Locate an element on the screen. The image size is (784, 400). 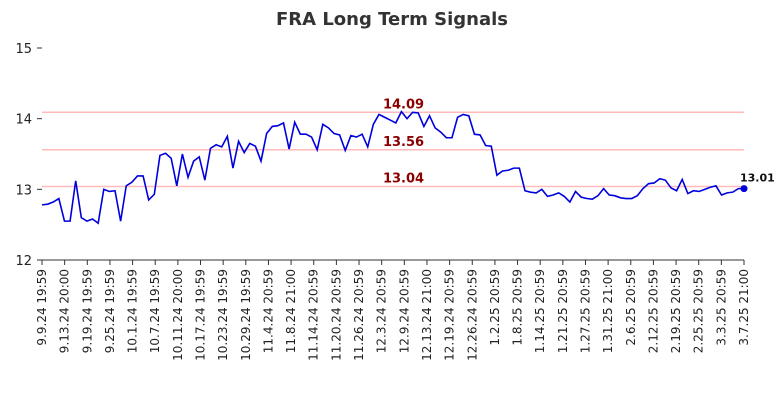
x-tick-label-18: 12.19.24 20:59 is located at coordinates (450, 315).